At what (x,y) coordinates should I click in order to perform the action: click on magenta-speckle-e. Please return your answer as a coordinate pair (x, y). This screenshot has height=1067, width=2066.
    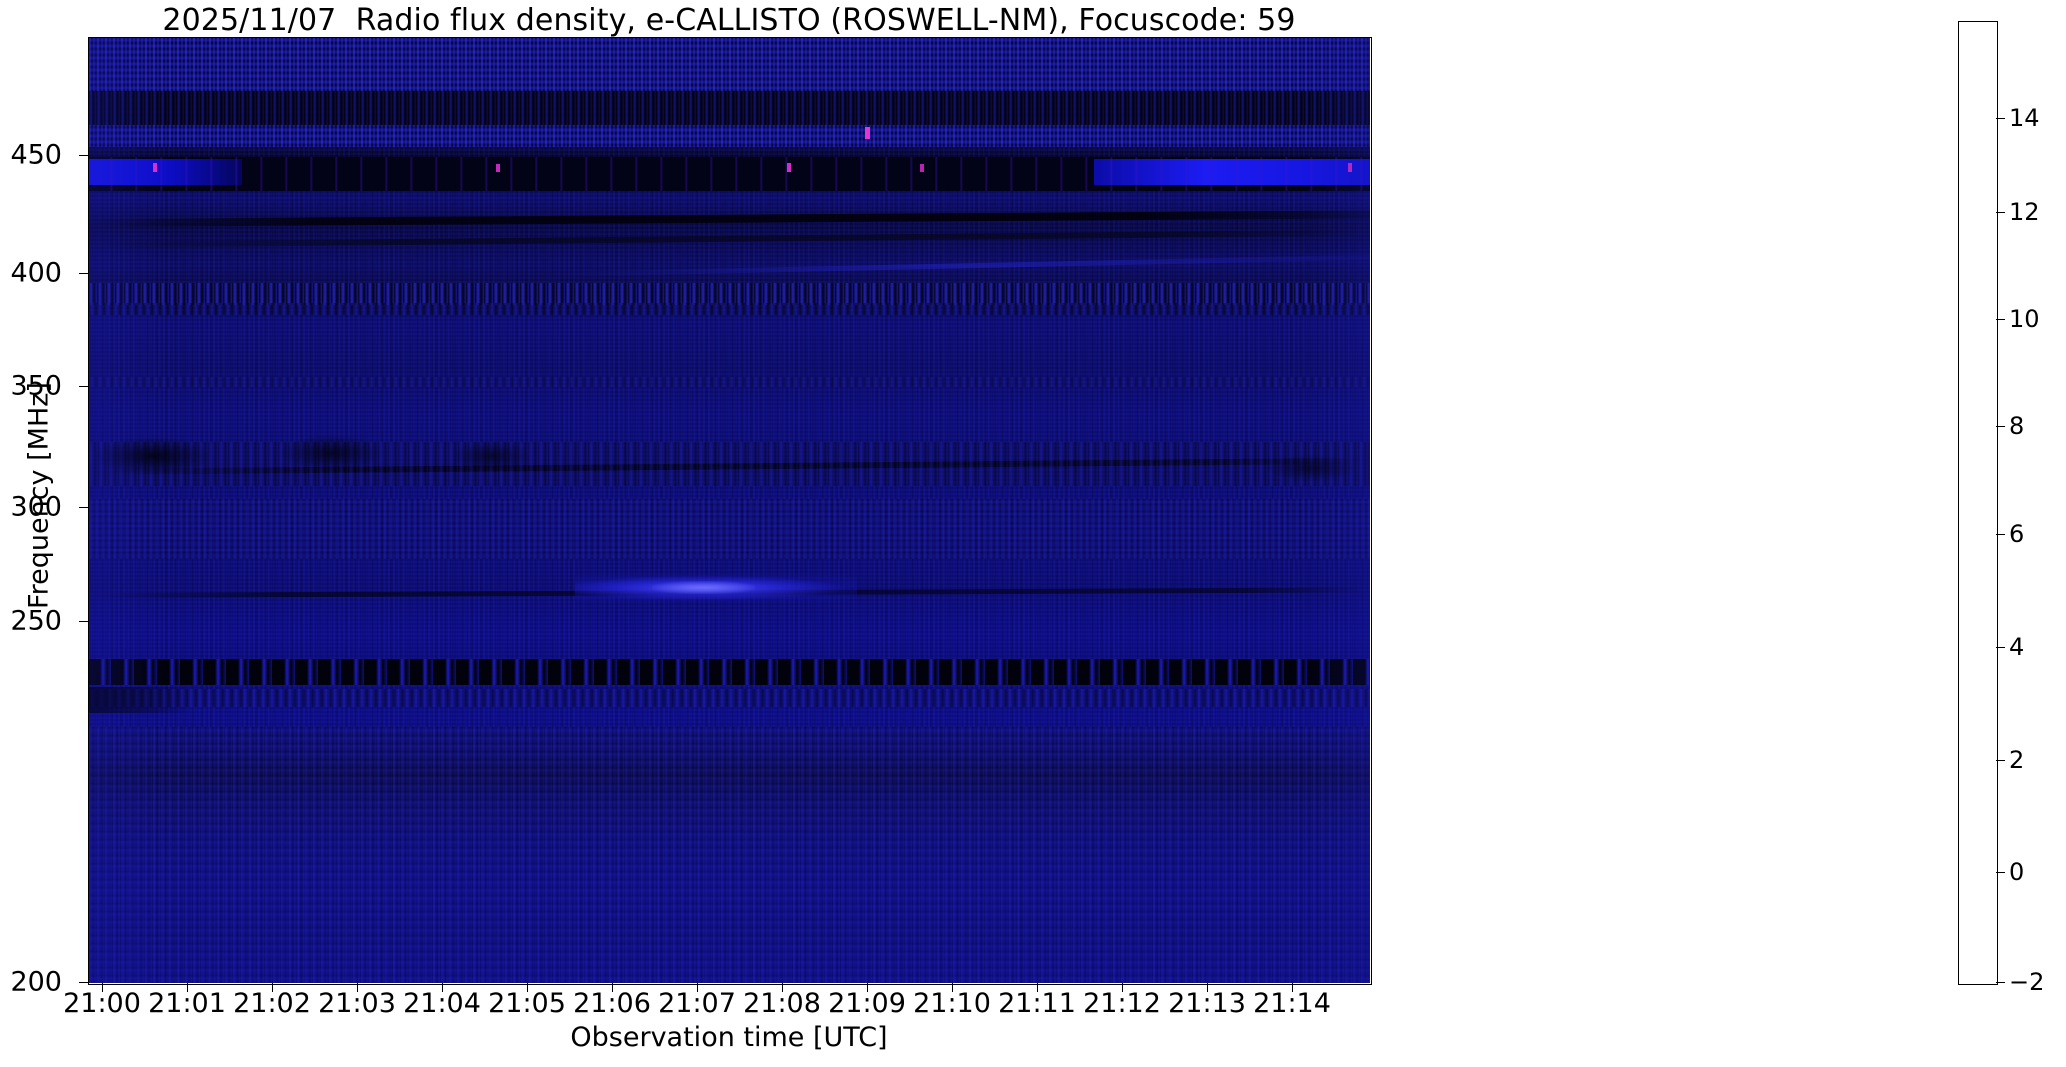
    Looking at the image, I should click on (1350, 167).